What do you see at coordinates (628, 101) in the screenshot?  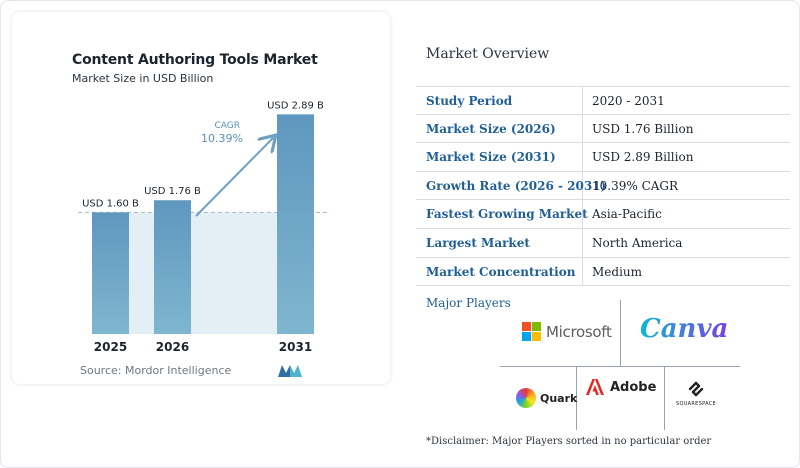 I see `overview-value: 2020 - 2031` at bounding box center [628, 101].